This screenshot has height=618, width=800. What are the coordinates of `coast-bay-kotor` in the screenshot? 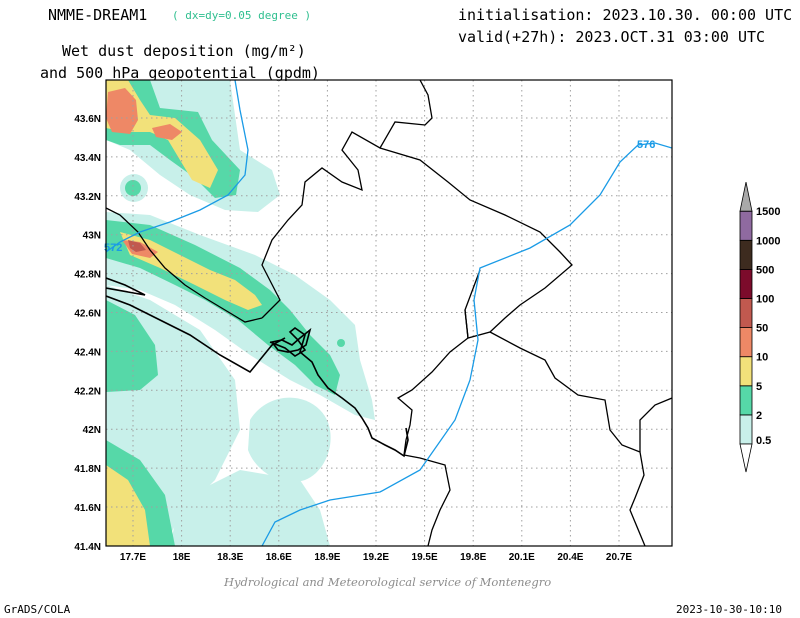 It's located at (291, 340).